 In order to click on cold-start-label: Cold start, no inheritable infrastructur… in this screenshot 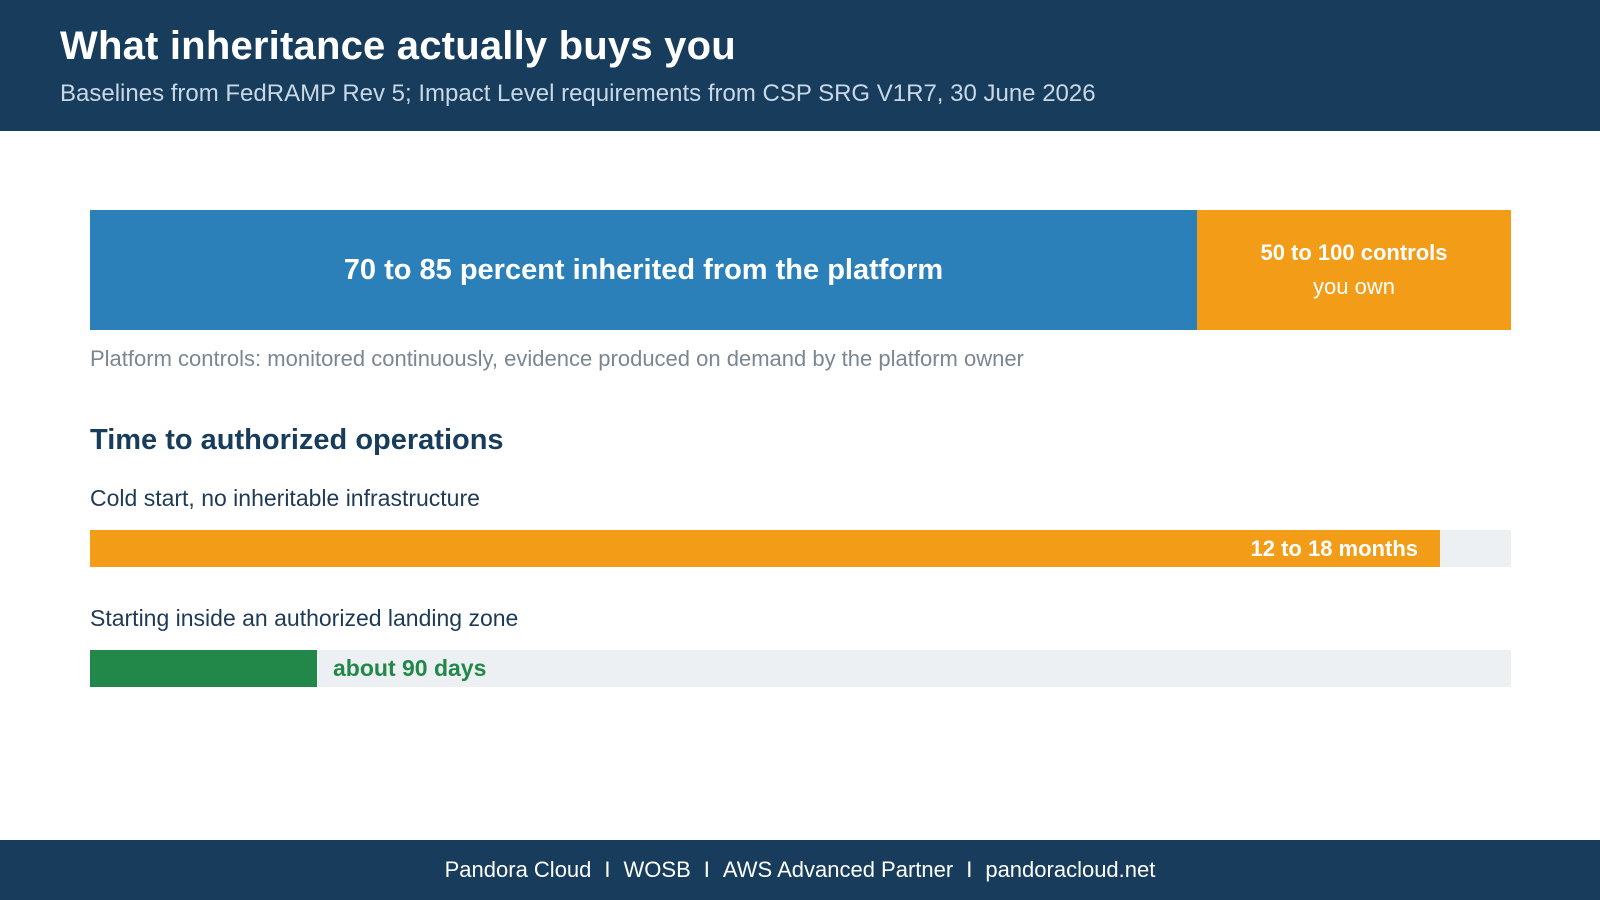, I will do `click(285, 498)`.